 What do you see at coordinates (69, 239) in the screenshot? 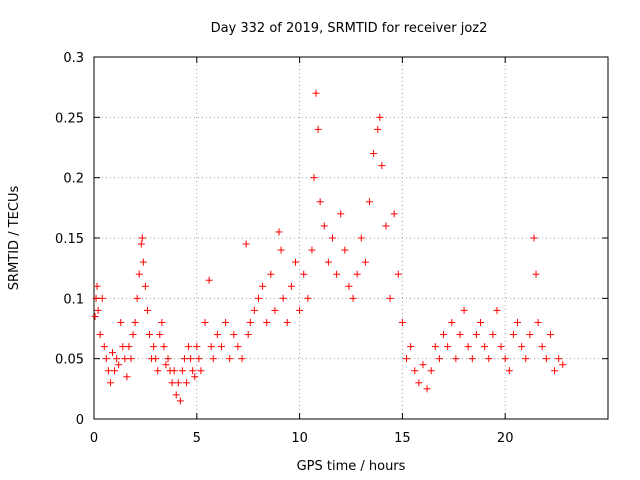
I see `y-tick-label: 0.15` at bounding box center [69, 239].